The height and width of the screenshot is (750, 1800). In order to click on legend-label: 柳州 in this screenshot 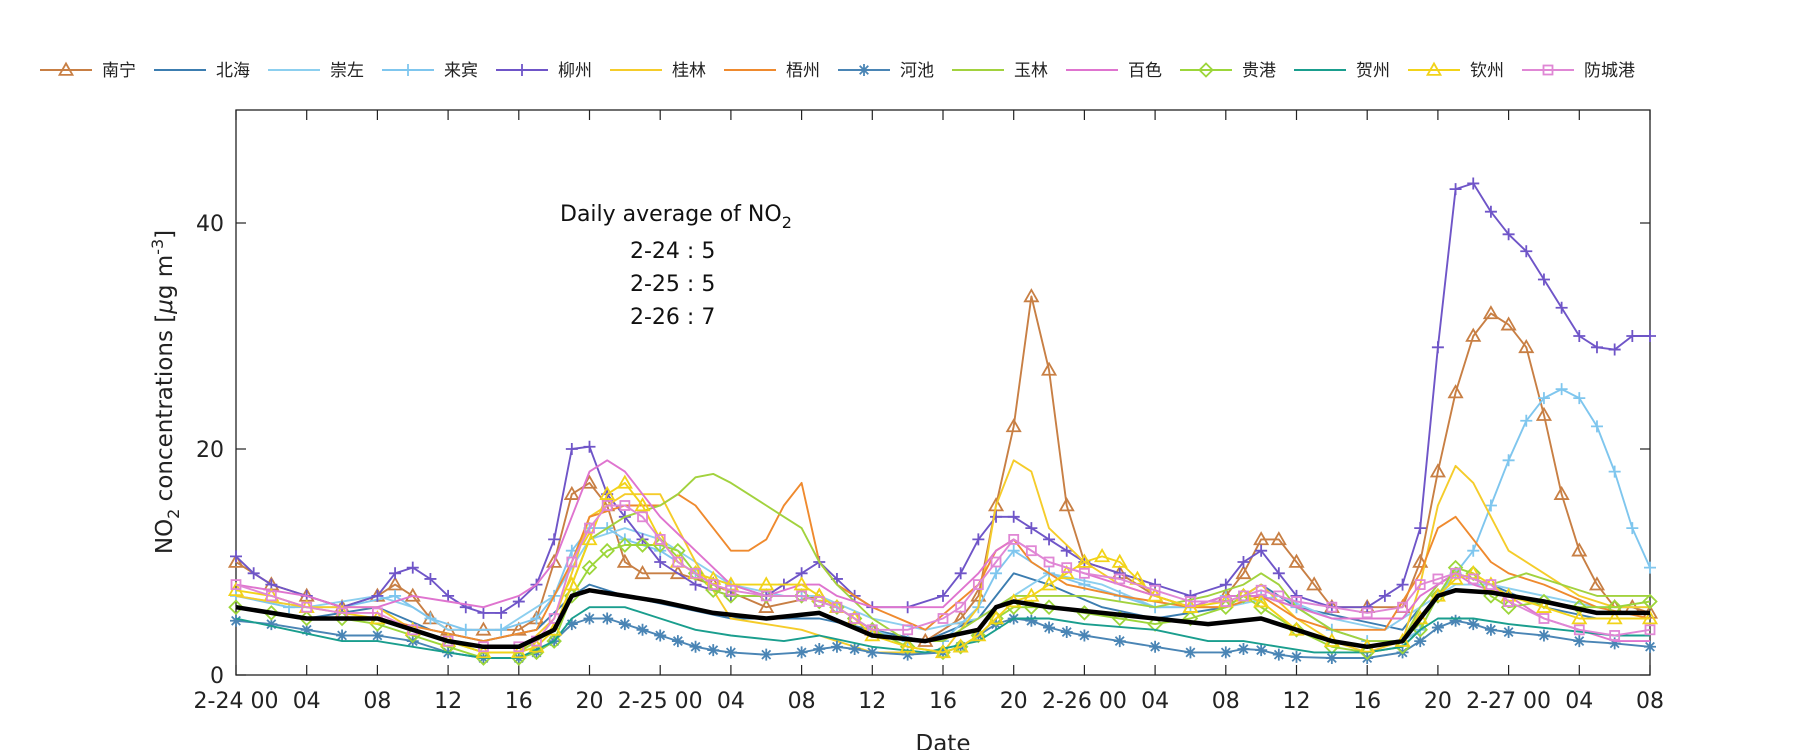, I will do `click(575, 71)`.